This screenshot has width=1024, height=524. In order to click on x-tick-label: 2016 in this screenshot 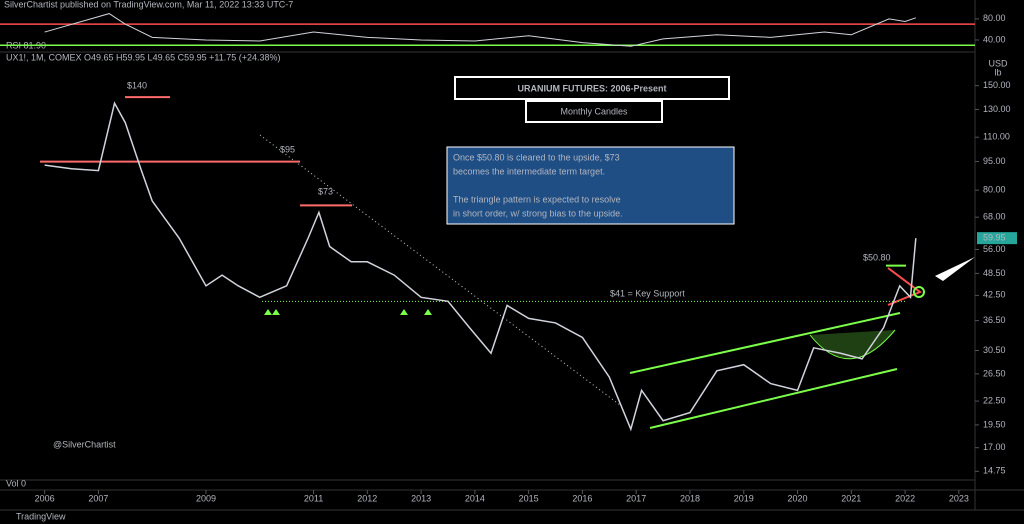, I will do `click(582, 498)`.